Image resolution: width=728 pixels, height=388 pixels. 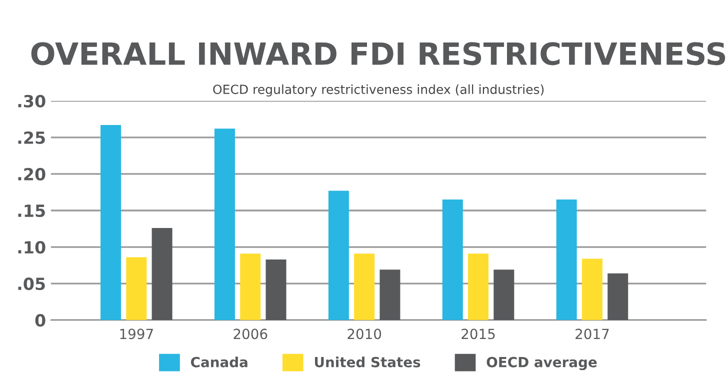 What do you see at coordinates (251, 334) in the screenshot?
I see `x-tick-label: 2006` at bounding box center [251, 334].